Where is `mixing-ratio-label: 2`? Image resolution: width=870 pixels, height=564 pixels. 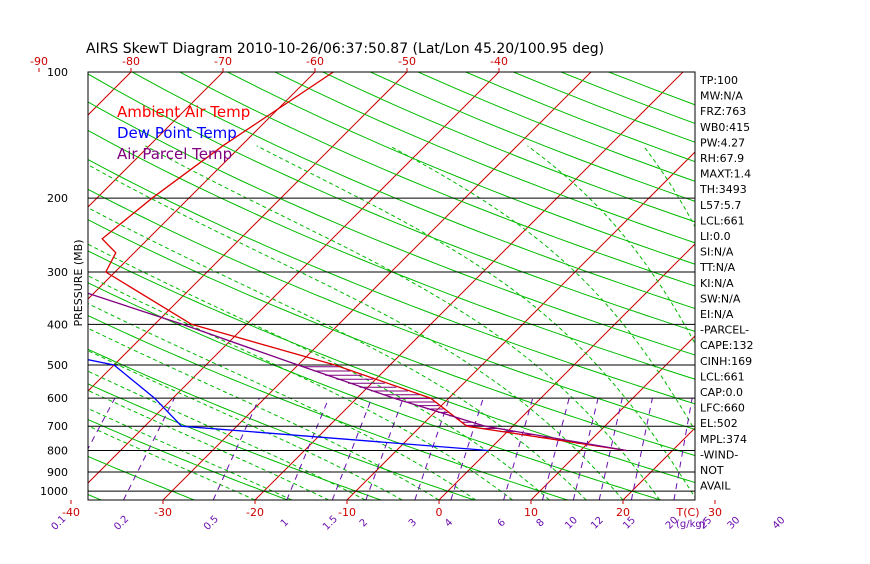
mixing-ratio-label: 2 is located at coordinates (364, 523).